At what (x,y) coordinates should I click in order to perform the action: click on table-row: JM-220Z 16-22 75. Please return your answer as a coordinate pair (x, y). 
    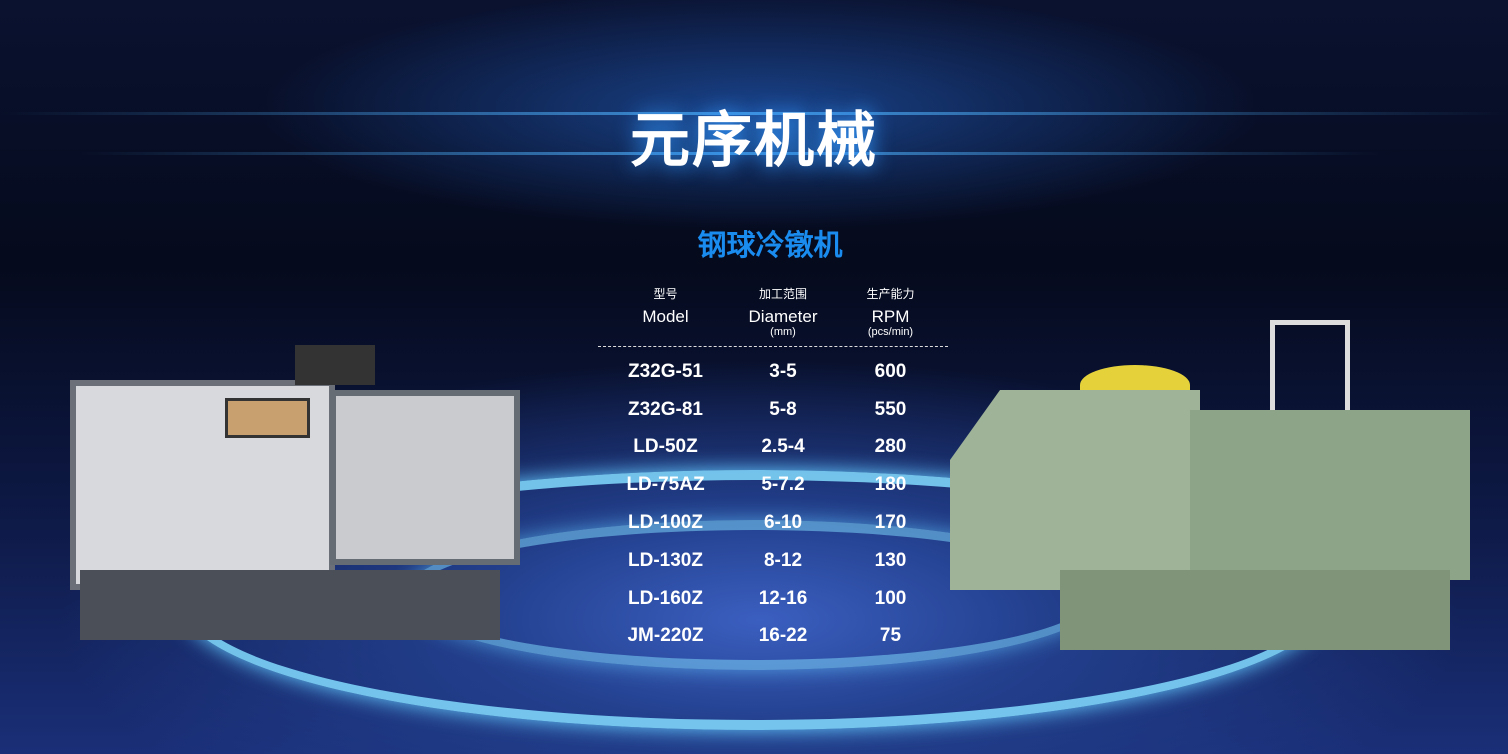
    Looking at the image, I should click on (773, 637).